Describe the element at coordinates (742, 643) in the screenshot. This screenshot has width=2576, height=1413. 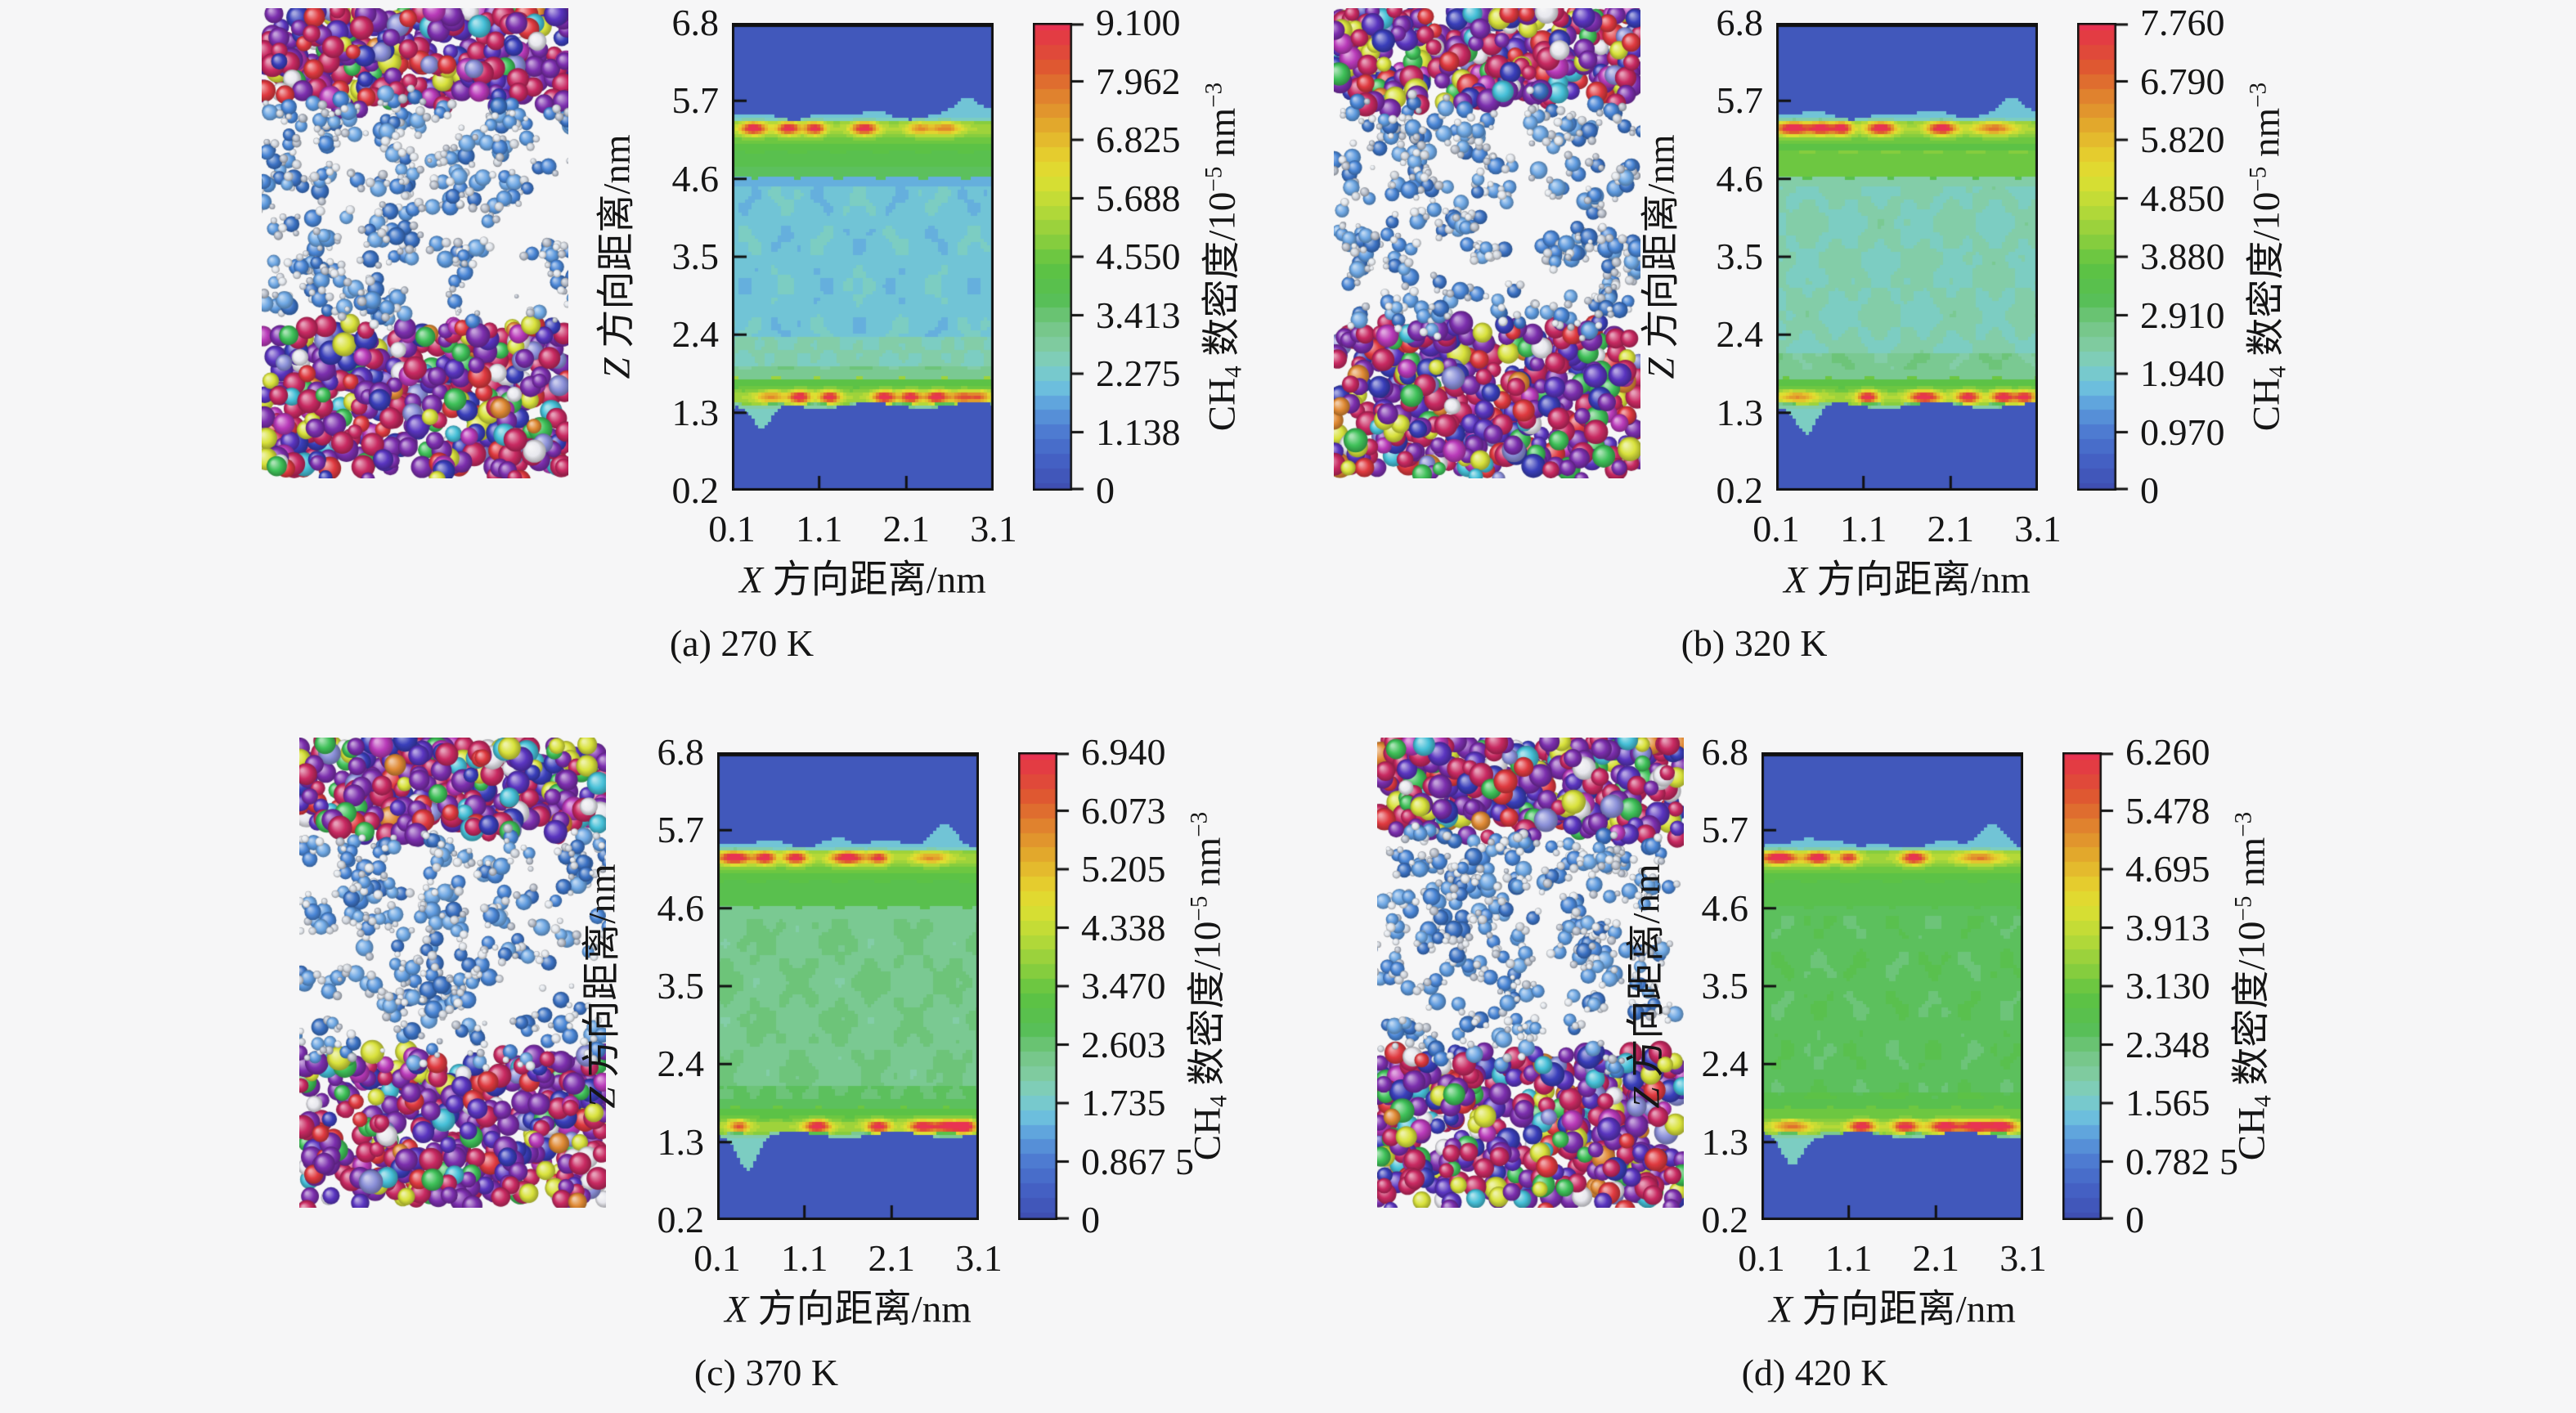
I see `panel-caption: (a) 270 K` at that location.